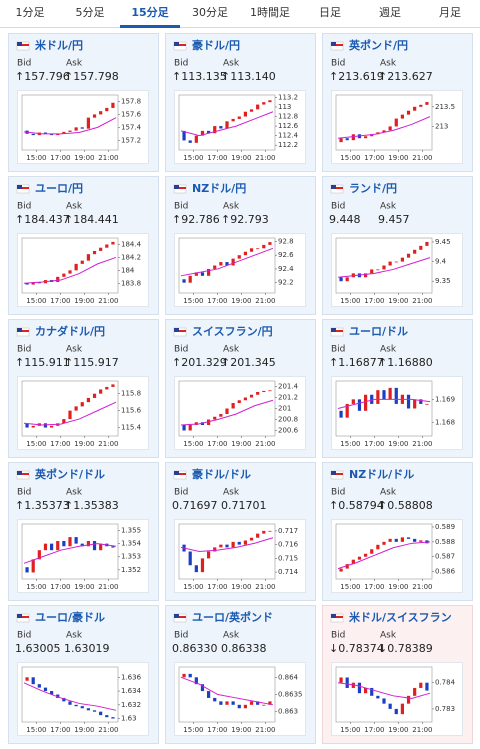 The width and height of the screenshot is (480, 749). I want to click on pair-name: スイスフラン/円, so click(232, 331).